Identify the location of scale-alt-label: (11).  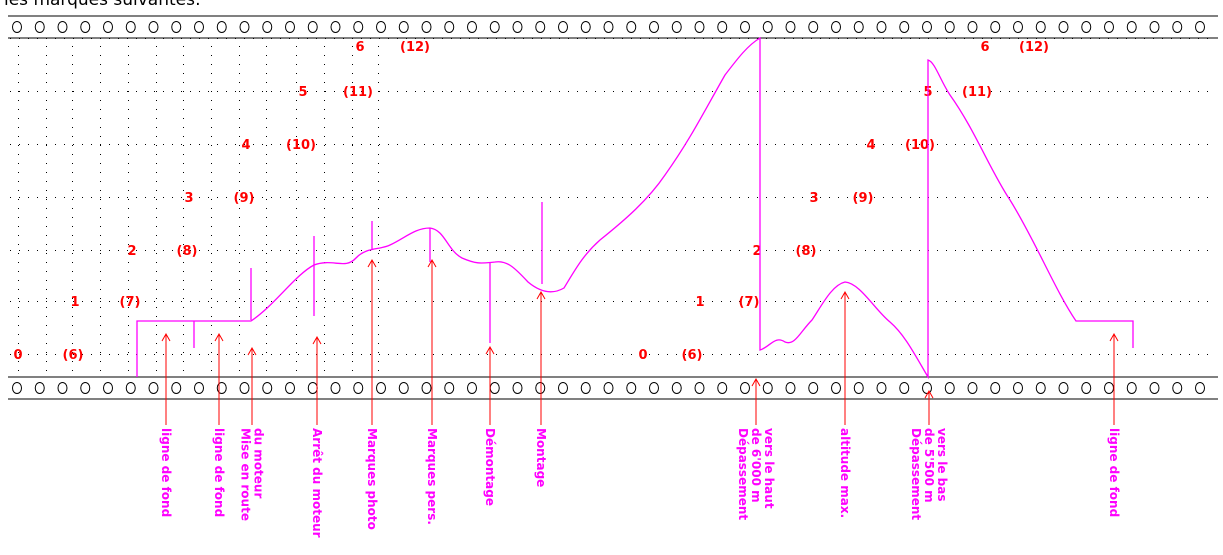
(358, 92).